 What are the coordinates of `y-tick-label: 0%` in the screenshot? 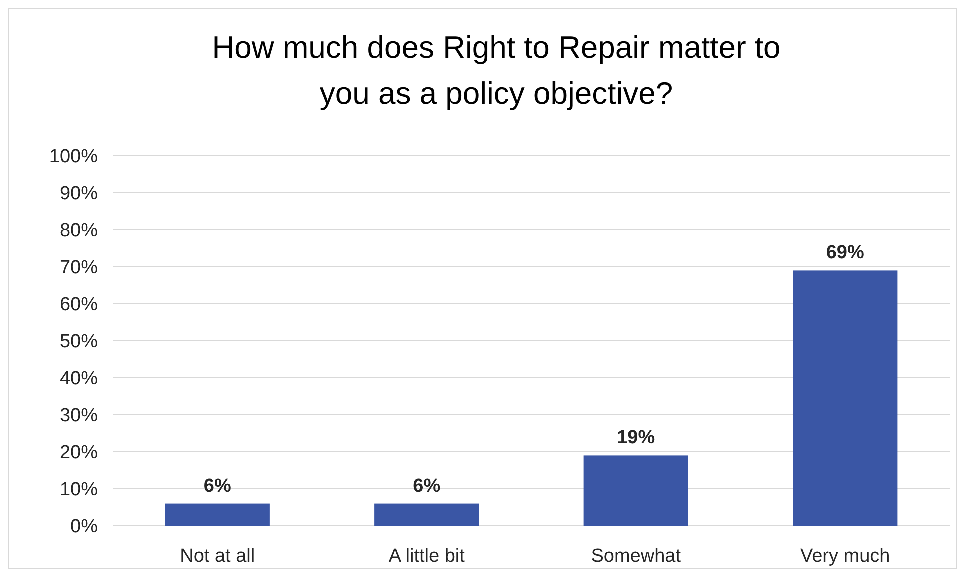 It's located at (84, 527).